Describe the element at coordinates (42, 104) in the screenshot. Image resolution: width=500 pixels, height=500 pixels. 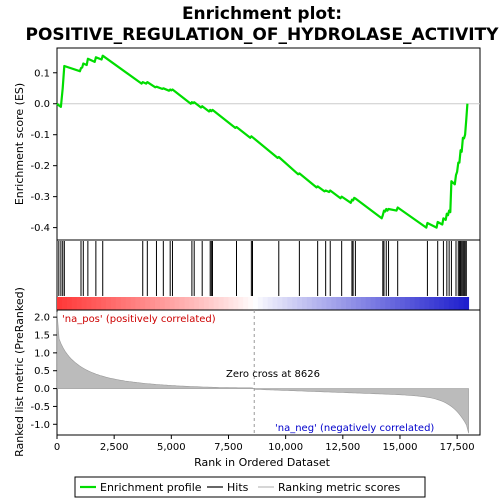
I see `es-y-tick-label: 0.0` at that location.